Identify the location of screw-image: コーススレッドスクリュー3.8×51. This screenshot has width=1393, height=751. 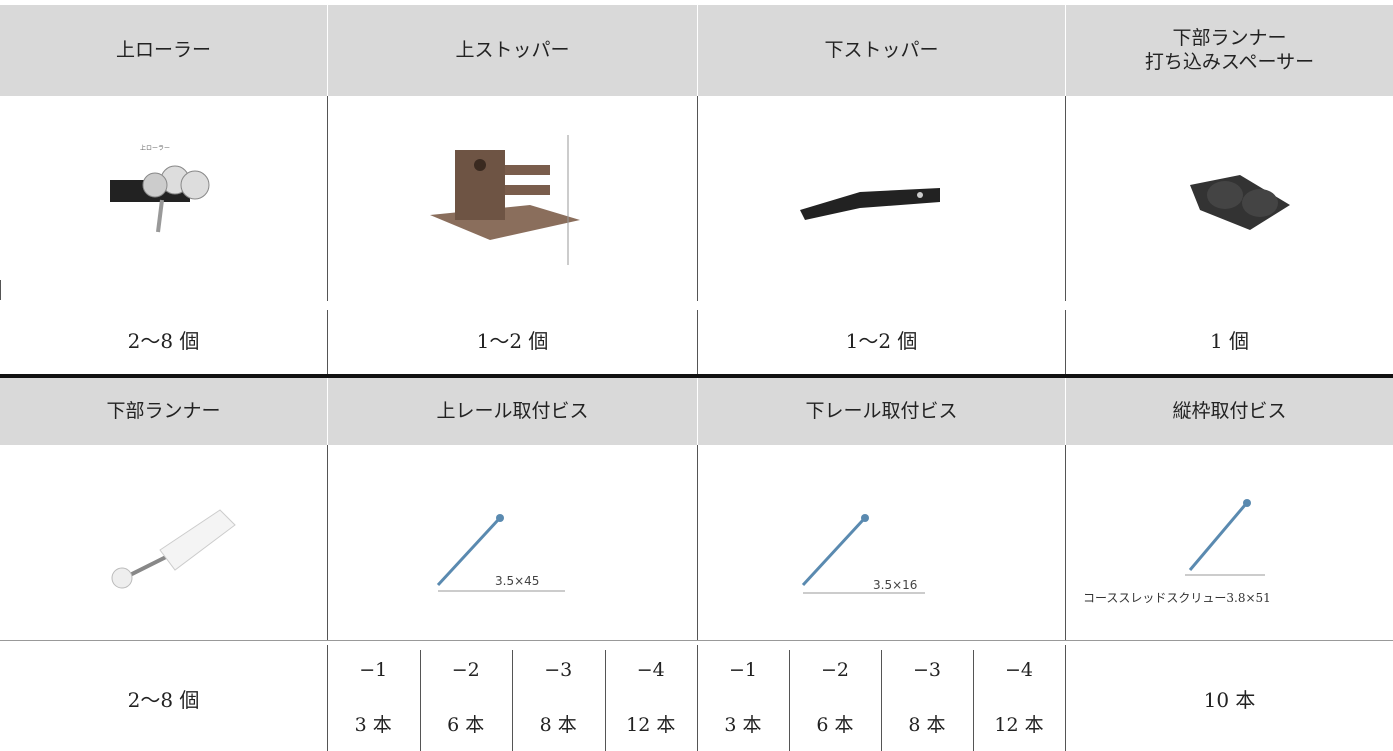
(1177, 552).